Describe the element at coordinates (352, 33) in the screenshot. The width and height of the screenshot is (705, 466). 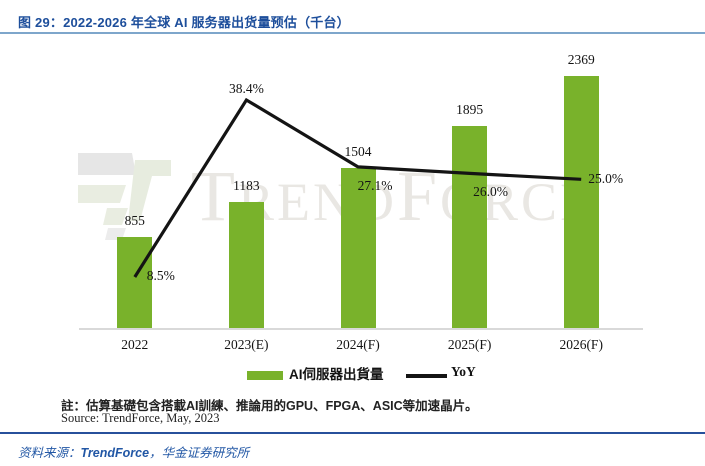
I see `title-rule` at that location.